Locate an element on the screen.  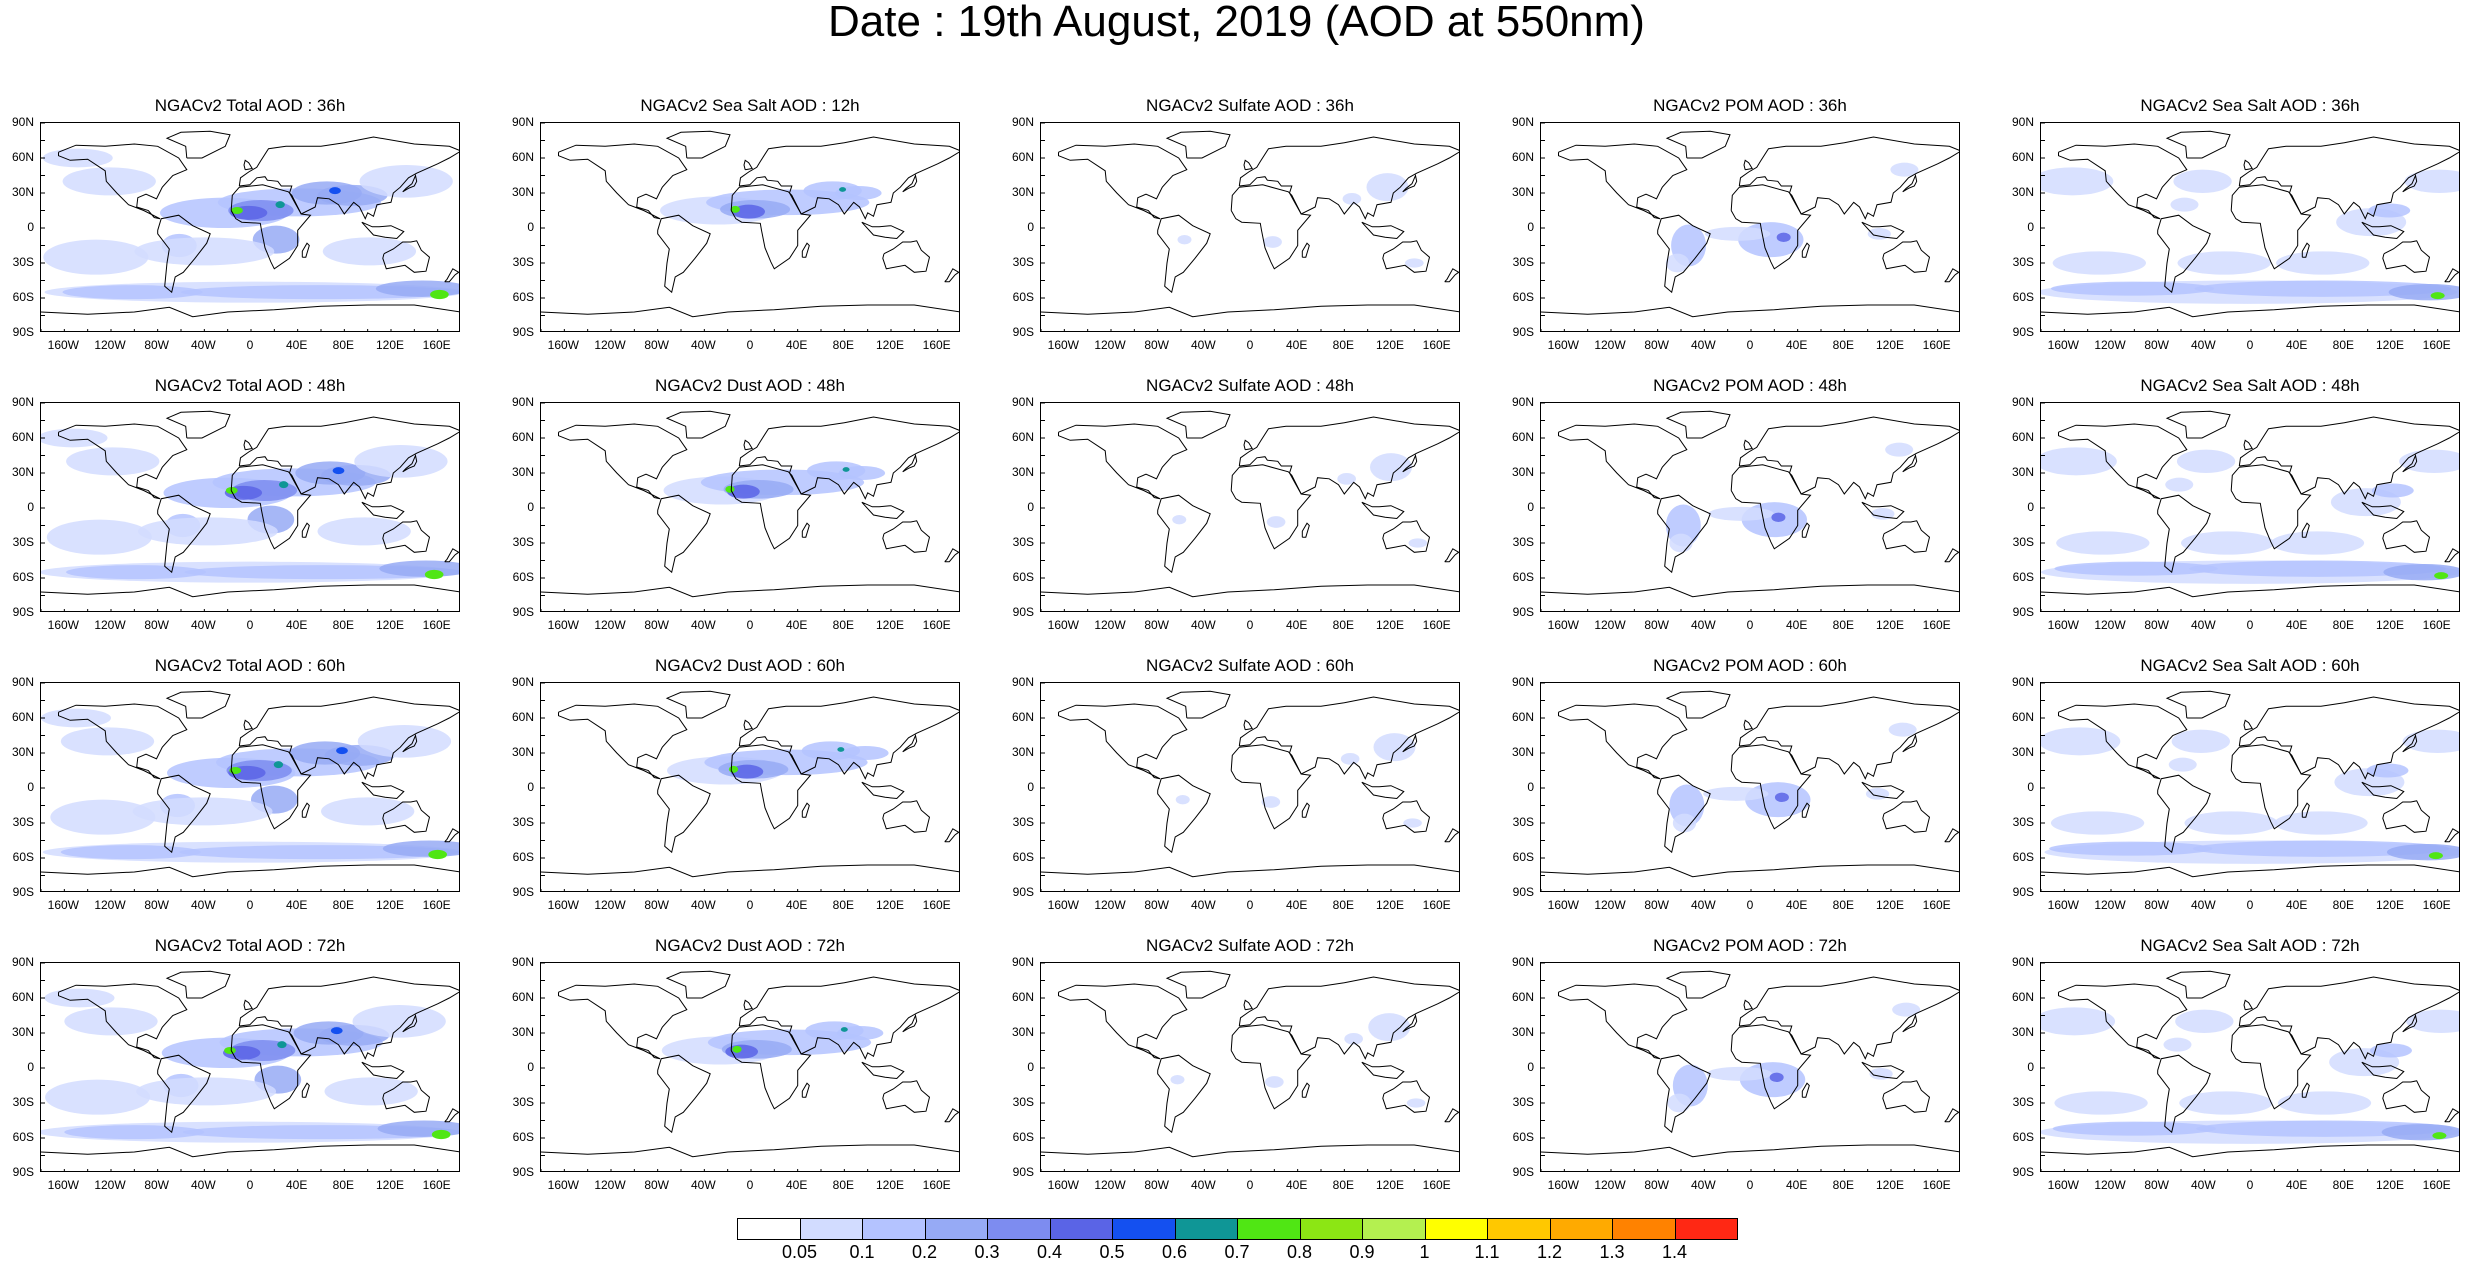
panel-title: NGACv2 Sea Salt AOD : 48h is located at coordinates (2250, 385).